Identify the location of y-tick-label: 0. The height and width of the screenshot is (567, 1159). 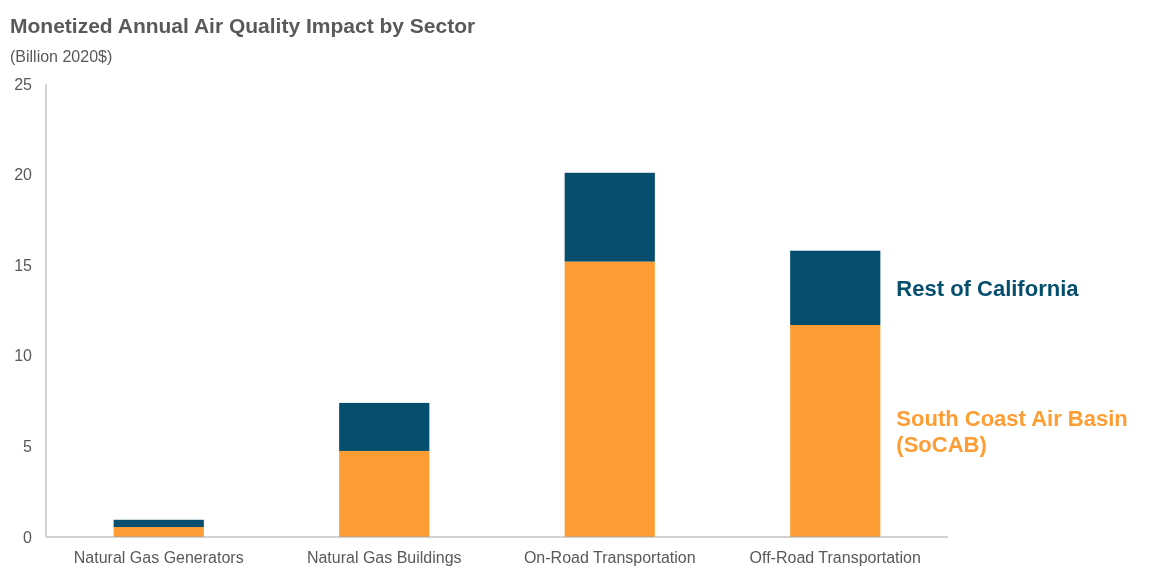
(28, 537).